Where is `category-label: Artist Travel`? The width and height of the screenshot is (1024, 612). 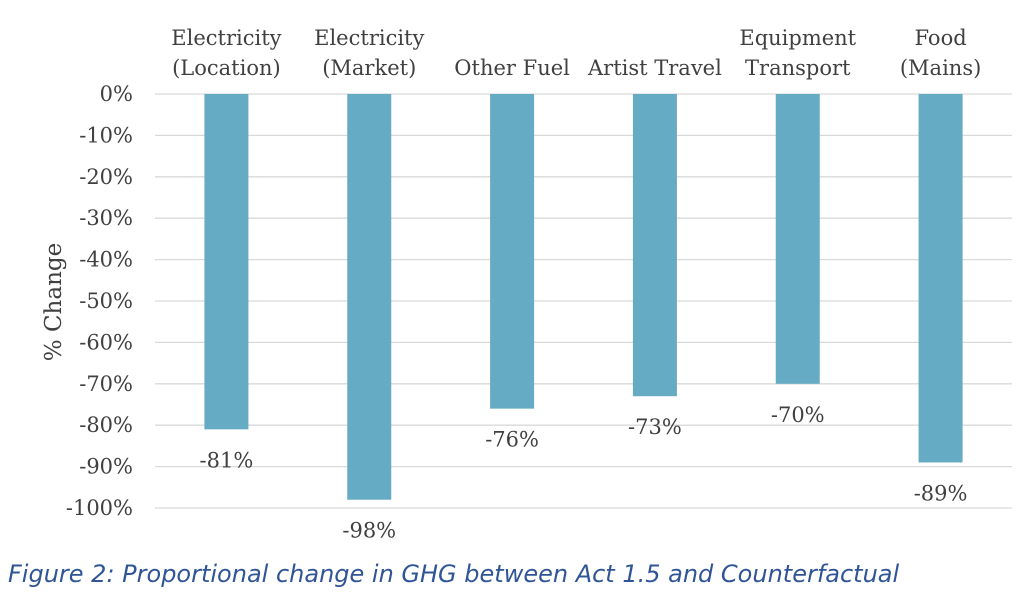
category-label: Artist Travel is located at coordinates (654, 68).